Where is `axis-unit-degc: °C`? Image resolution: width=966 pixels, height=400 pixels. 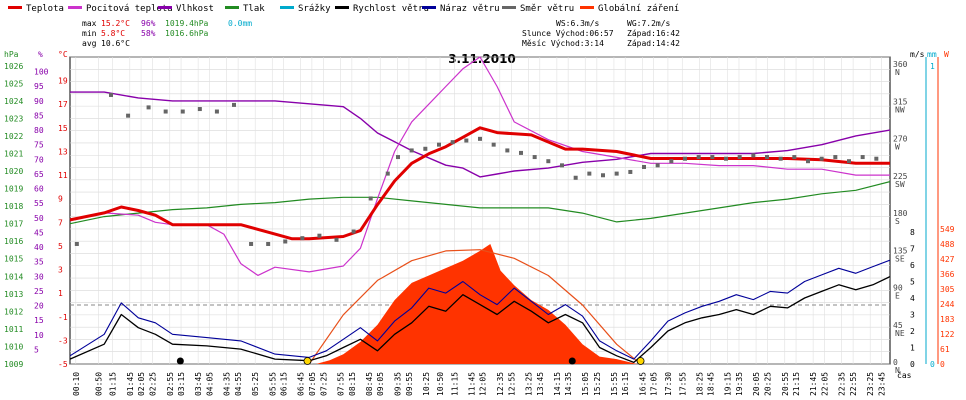
axis-unit-degc: °C is located at coordinates (63, 54).